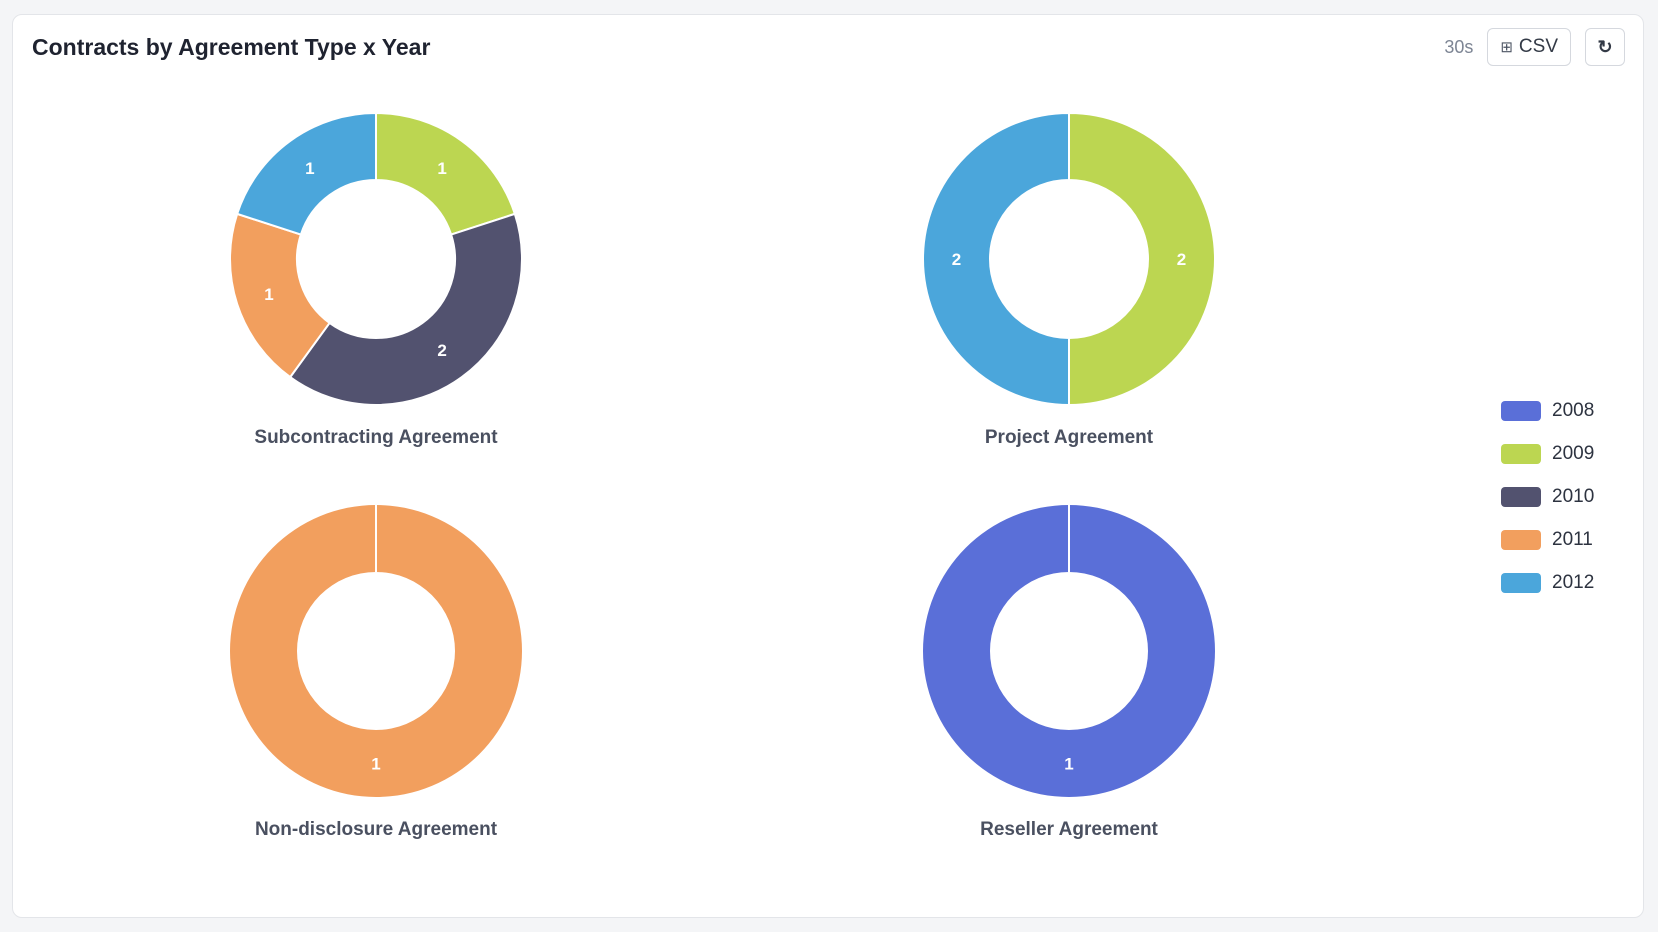 This screenshot has width=1658, height=932. I want to click on legend-item-2009: 2009, so click(1547, 453).